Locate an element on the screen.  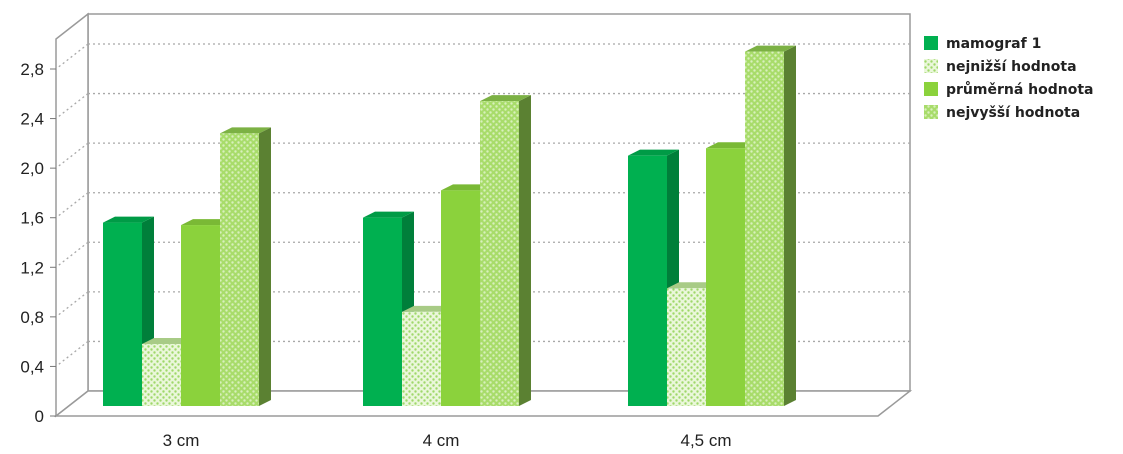
y-tick-label: 1,6 is located at coordinates (32, 218).